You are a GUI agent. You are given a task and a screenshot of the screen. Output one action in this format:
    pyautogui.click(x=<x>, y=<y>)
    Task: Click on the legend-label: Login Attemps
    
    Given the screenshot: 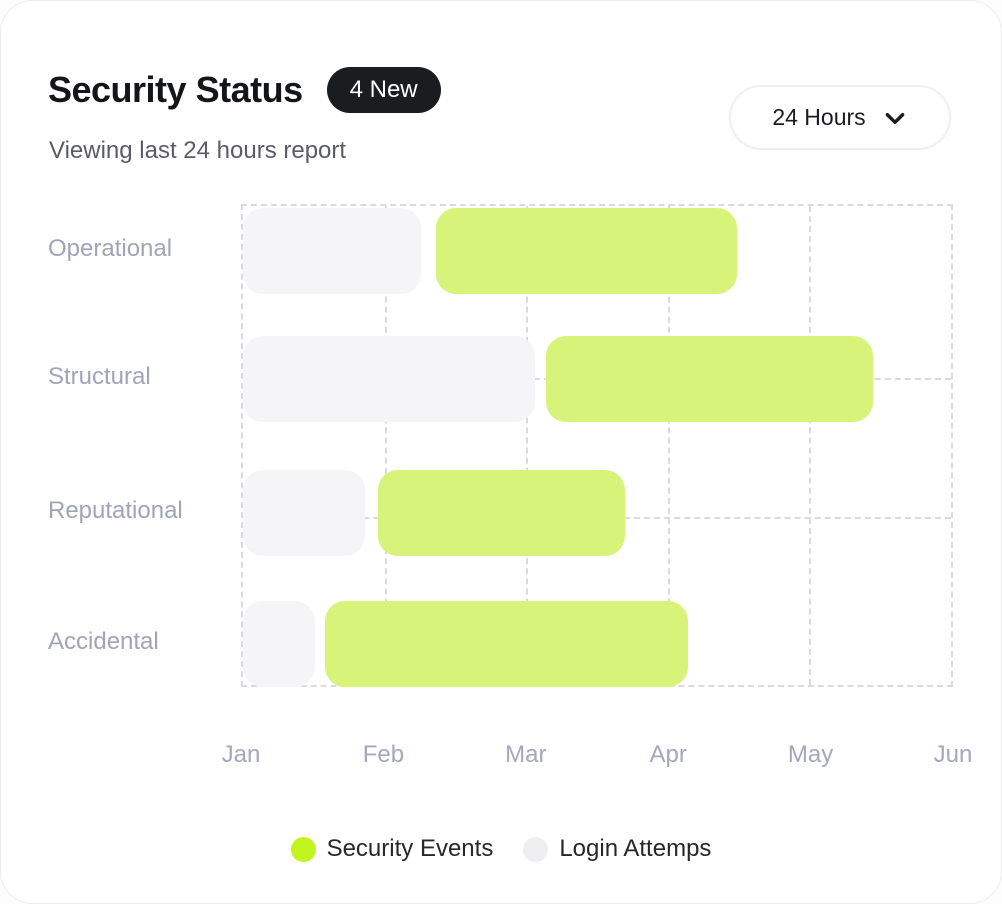 What is the action you would take?
    pyautogui.click(x=635, y=848)
    